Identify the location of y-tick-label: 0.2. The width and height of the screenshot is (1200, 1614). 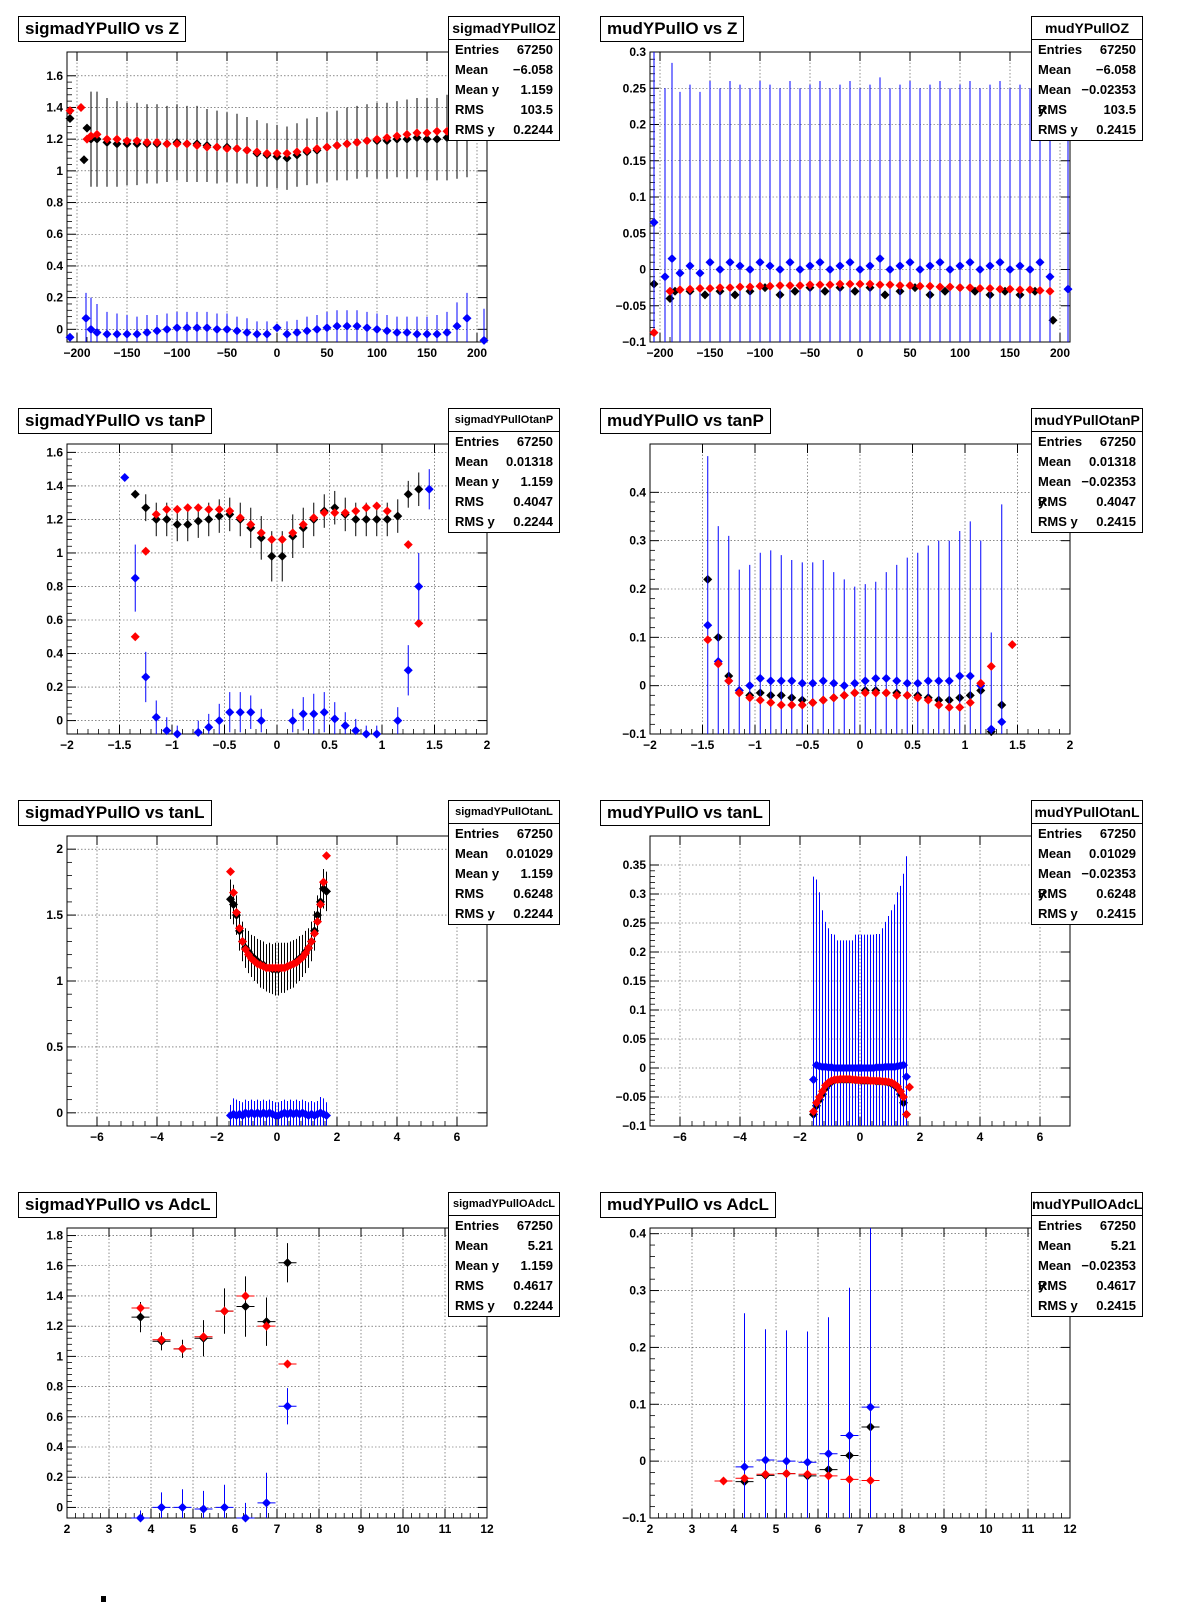
(54, 687).